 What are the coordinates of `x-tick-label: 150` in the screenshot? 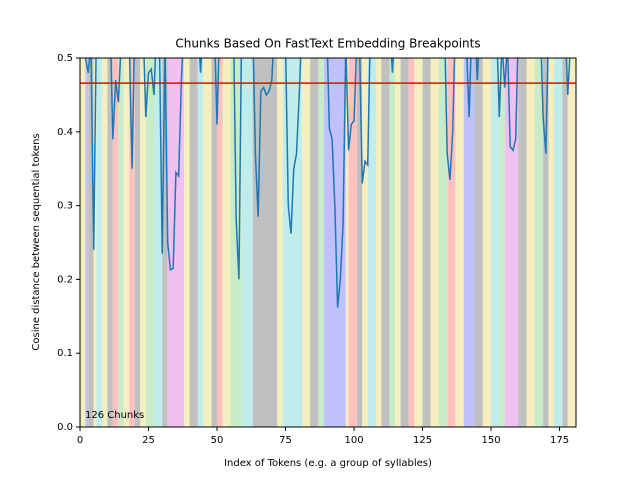 It's located at (491, 440).